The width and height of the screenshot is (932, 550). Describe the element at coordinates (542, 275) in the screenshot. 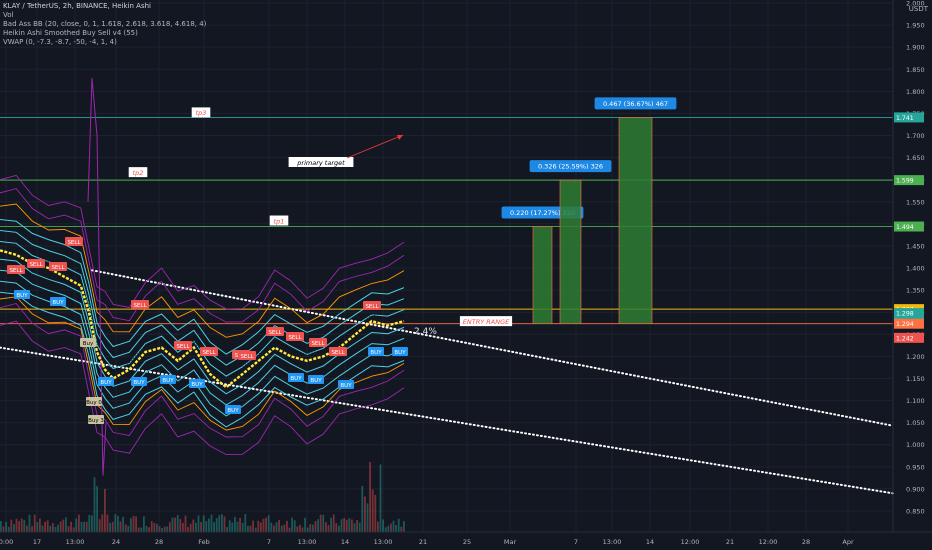

I see `projection-box` at that location.